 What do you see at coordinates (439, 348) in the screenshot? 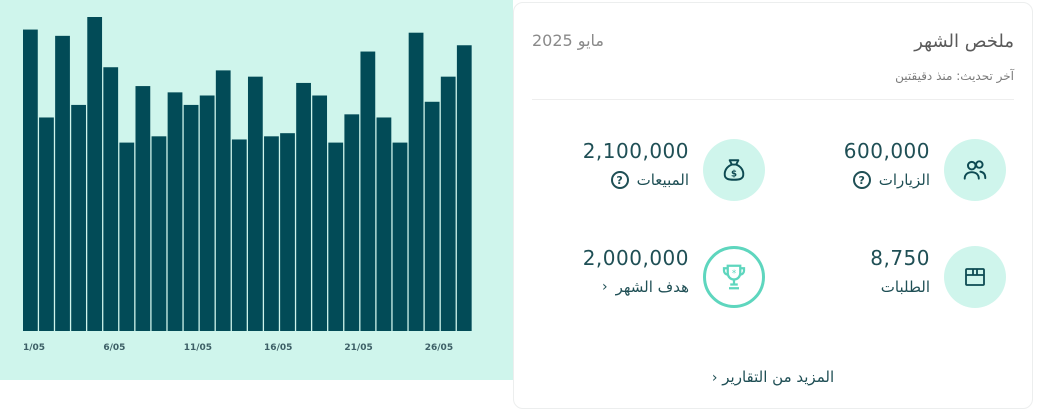
I see `x-tick-label: 26/05` at bounding box center [439, 348].